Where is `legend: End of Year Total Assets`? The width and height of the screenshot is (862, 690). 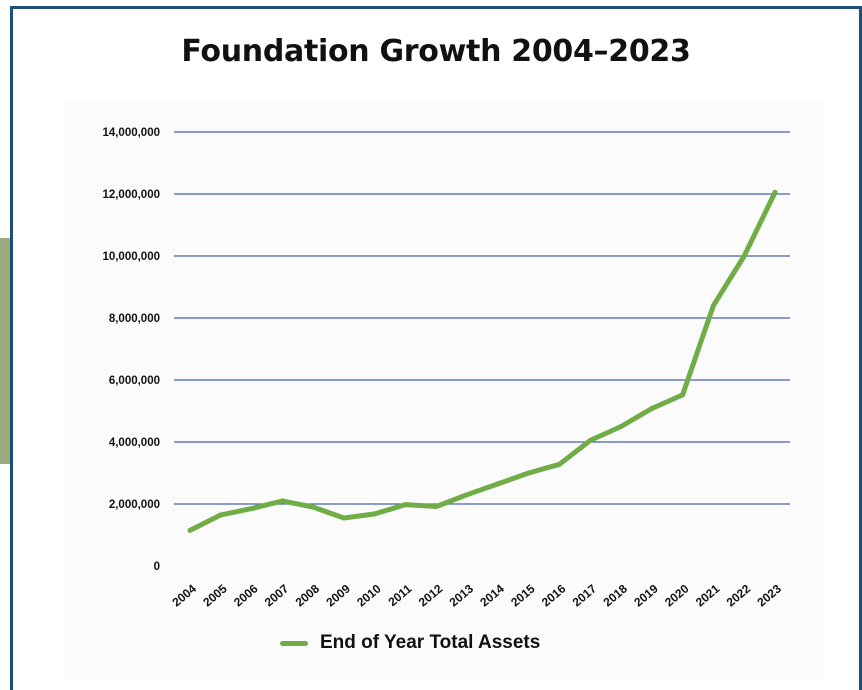 legend: End of Year Total Assets is located at coordinates (410, 643).